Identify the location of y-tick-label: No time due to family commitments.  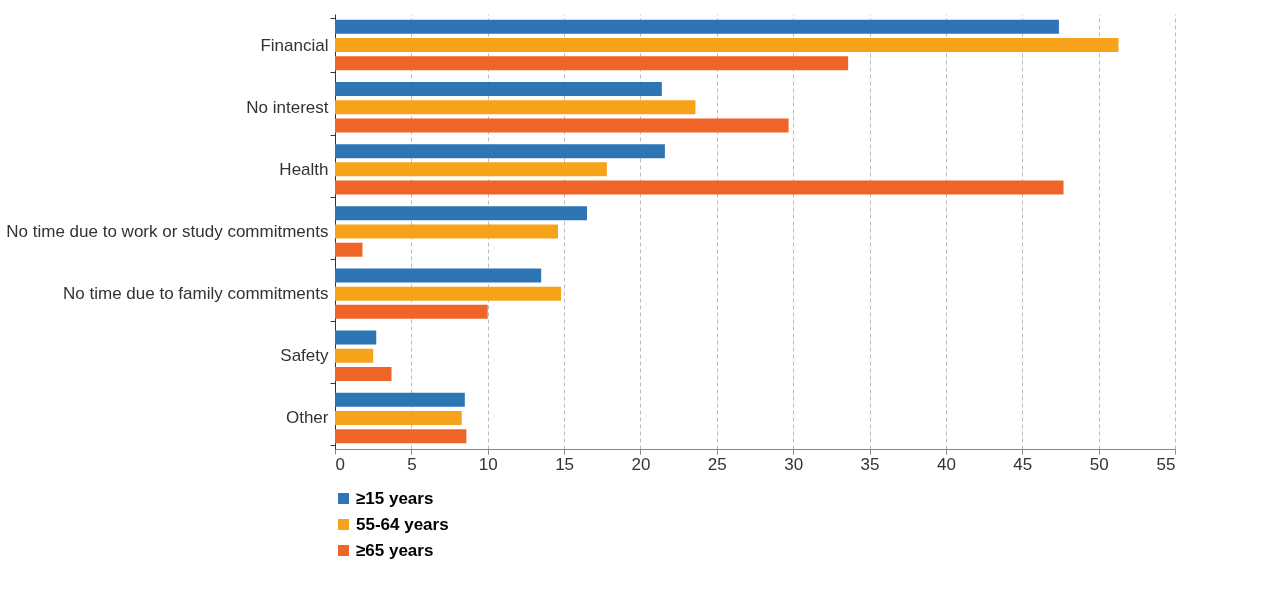
(196, 294).